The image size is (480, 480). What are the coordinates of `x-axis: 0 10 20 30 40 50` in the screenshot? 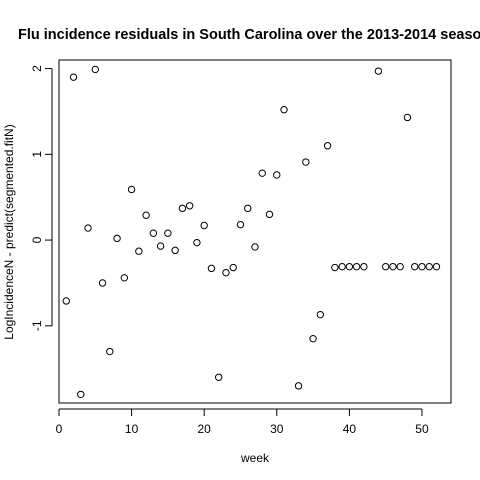 It's located at (242, 422).